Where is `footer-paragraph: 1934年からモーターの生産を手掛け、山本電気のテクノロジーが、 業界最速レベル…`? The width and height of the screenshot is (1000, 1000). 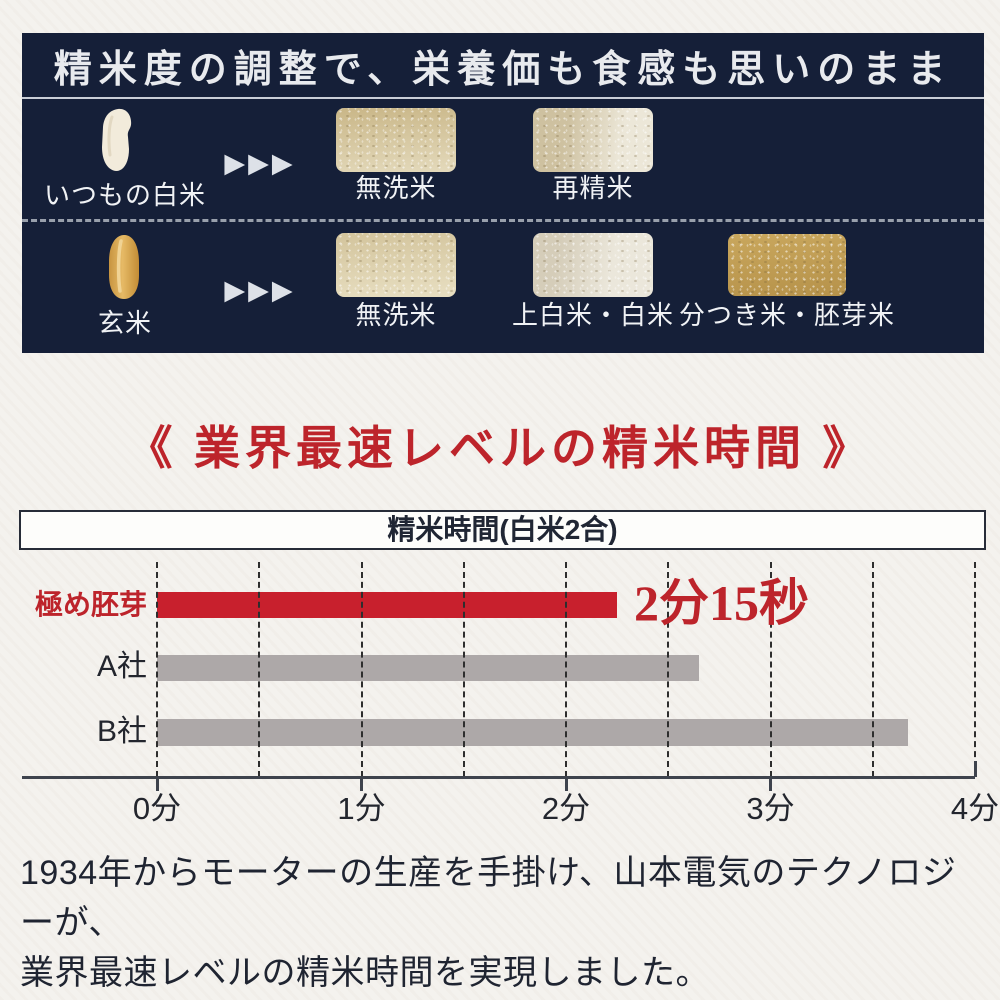
footer-paragraph: 1934年からモーターの生産を手掛け、山本電気のテクノロジーが、 業界最速レベル… is located at coordinates (500, 923).